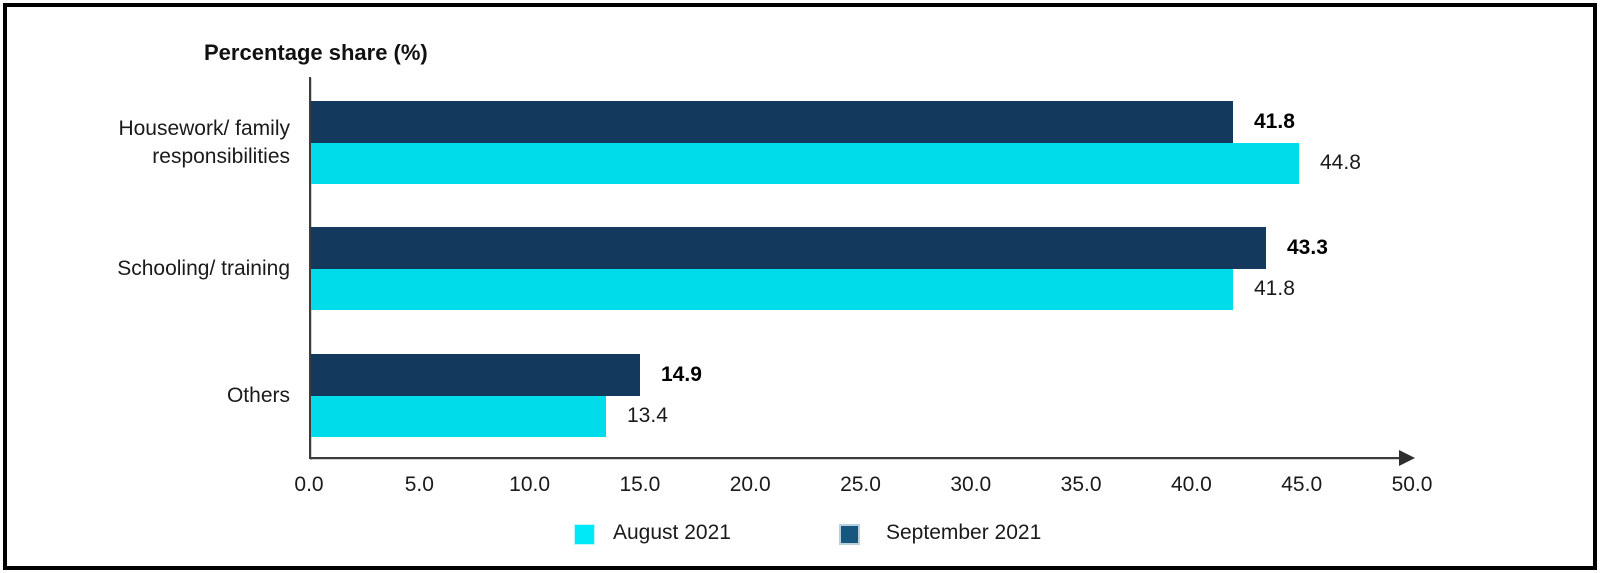 This screenshot has height=573, width=1600. I want to click on value-label-september-2021-1: 43.3, so click(1307, 247).